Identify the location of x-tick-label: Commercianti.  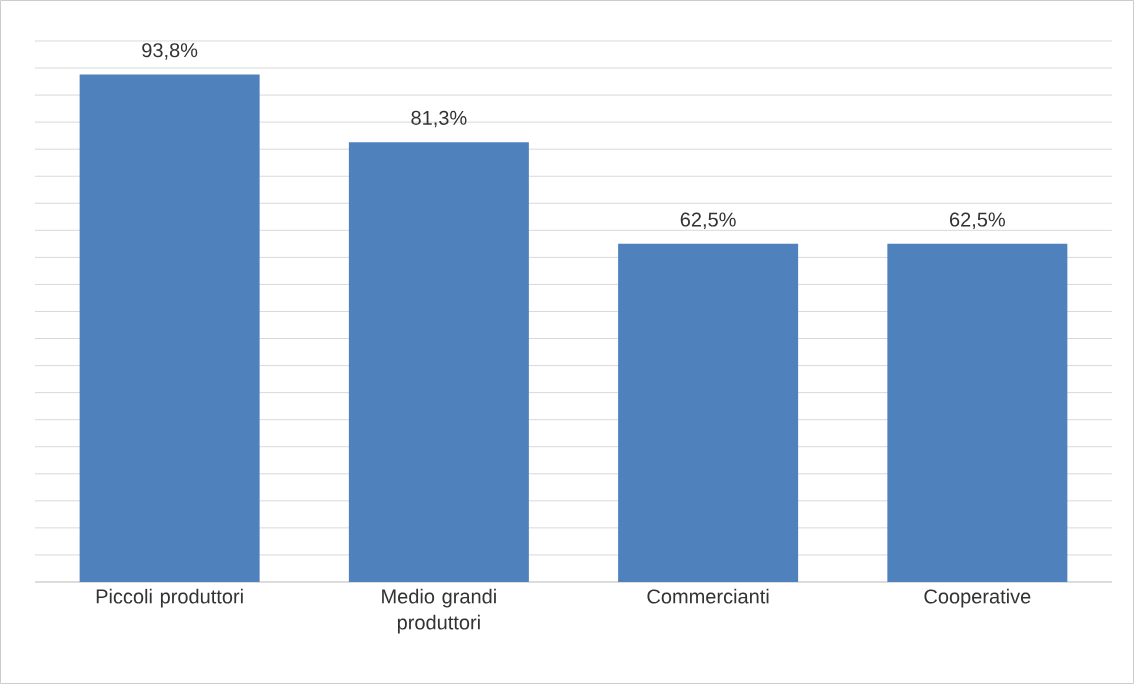
(708, 596).